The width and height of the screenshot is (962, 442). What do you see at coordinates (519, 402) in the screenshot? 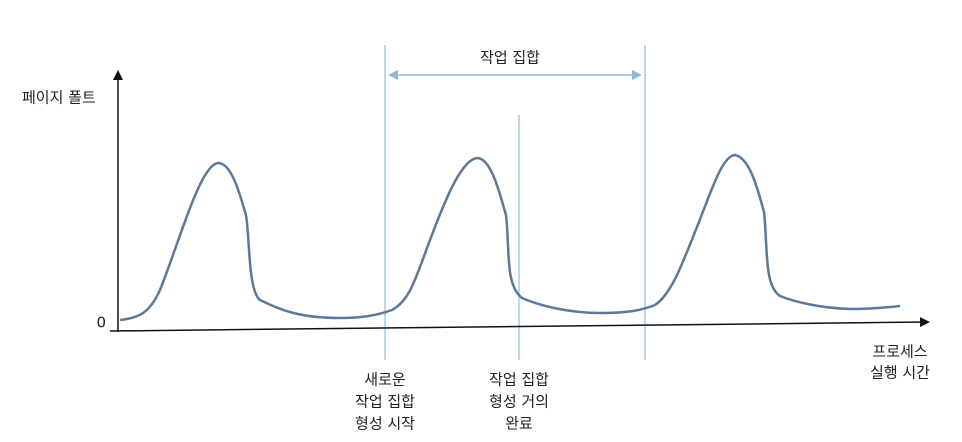
I see `near-complete-label: 형성 거의` at bounding box center [519, 402].